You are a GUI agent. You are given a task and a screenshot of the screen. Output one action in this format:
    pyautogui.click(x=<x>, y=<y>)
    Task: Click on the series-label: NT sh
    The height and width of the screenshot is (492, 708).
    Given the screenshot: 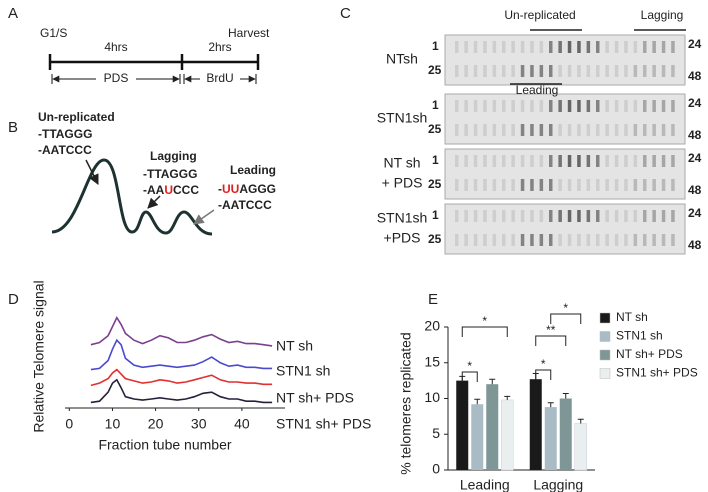 What is the action you would take?
    pyautogui.click(x=294, y=346)
    